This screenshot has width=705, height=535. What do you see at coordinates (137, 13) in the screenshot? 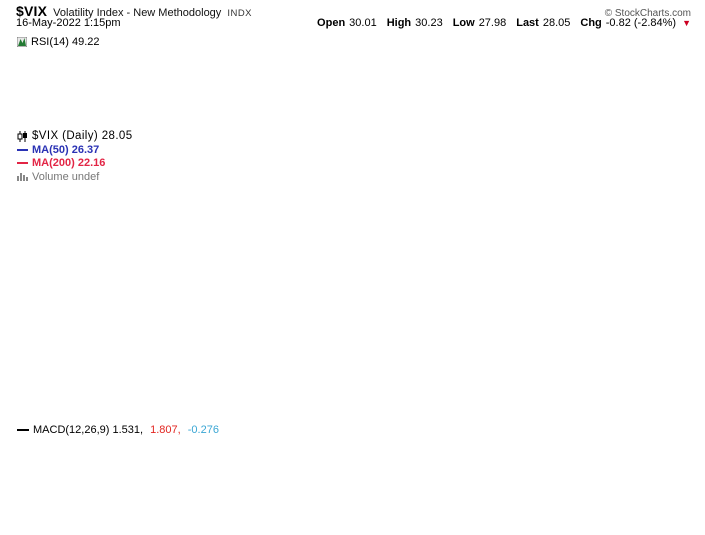
I see `symbol-description: Volatility Index - New Methodology` at bounding box center [137, 13].